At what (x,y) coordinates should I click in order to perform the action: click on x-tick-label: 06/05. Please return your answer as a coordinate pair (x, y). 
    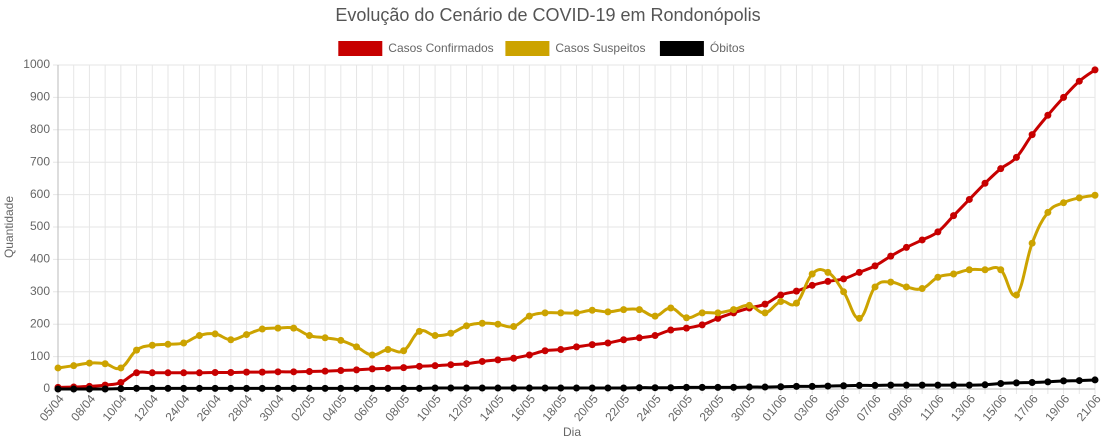
    Looking at the image, I should click on (366, 408).